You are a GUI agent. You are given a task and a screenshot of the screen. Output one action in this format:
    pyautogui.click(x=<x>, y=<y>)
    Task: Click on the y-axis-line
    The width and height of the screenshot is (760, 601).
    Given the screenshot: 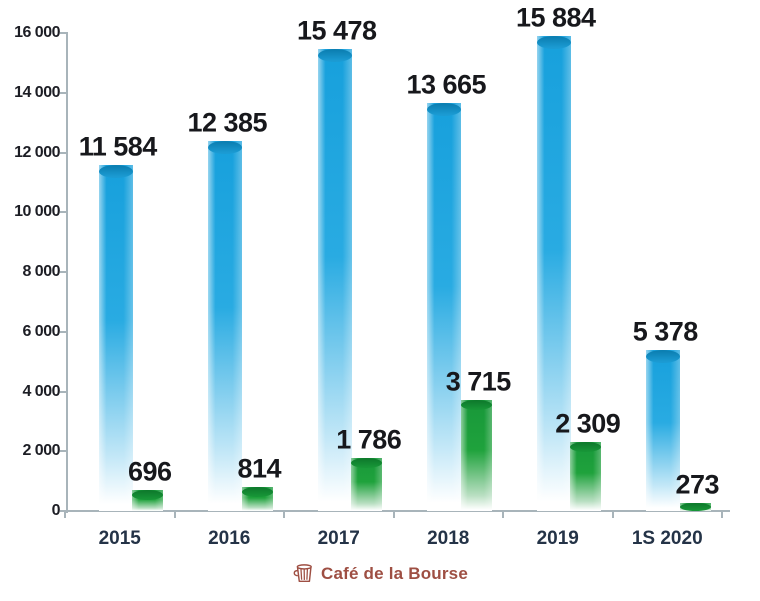 What is the action you would take?
    pyautogui.click(x=67, y=273)
    